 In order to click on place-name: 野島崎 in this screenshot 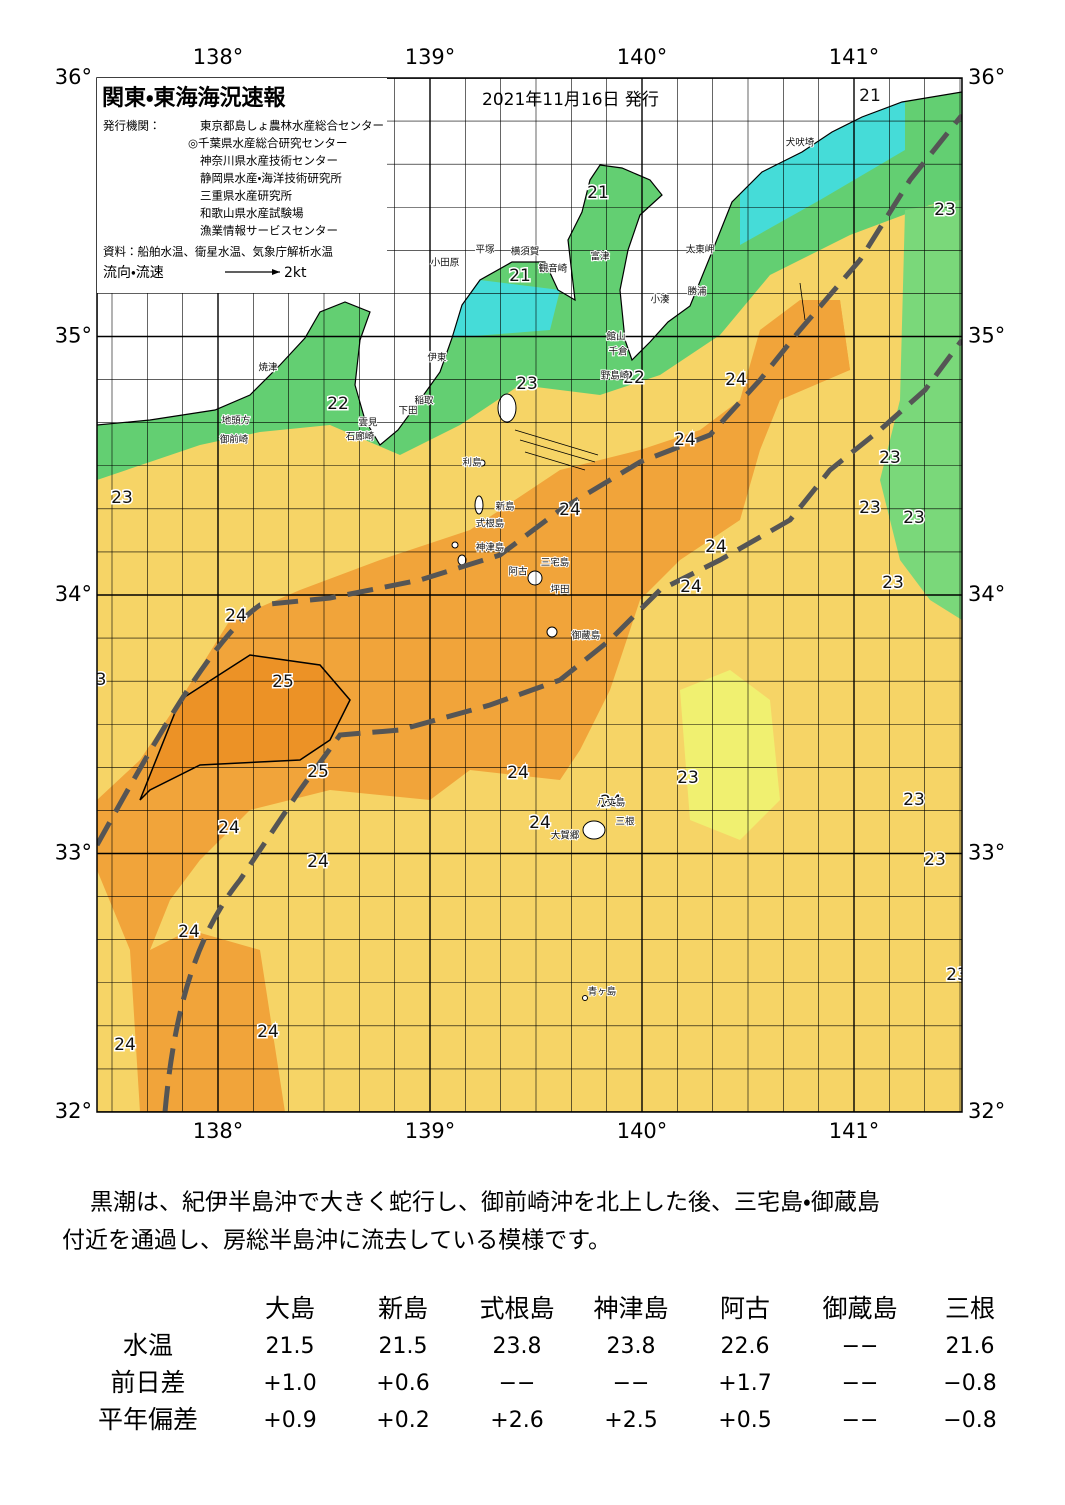, I will do `click(615, 376)`.